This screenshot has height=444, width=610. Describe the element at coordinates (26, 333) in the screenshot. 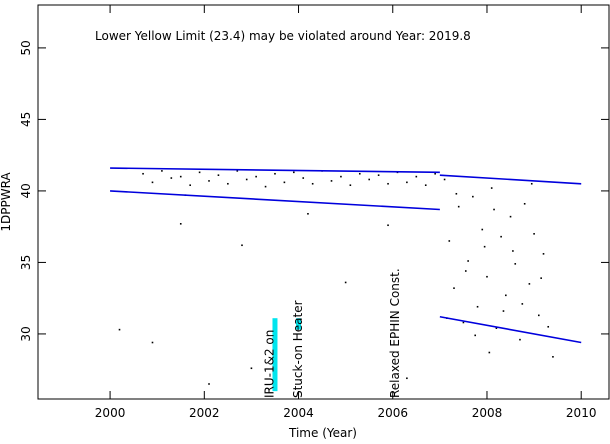

I see `y-tick-label: 30` at that location.